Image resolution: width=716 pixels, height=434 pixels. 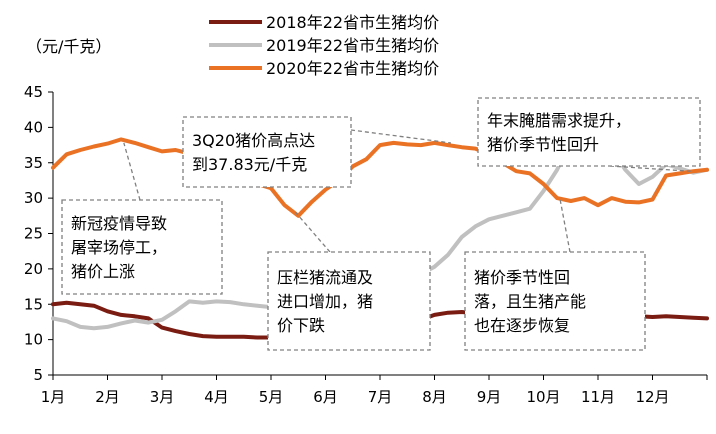 I want to click on legend: 2018年22省市生猪均价 2019年22省市生猪均价 2020年22省市生猪均价, so click(x=324, y=45).